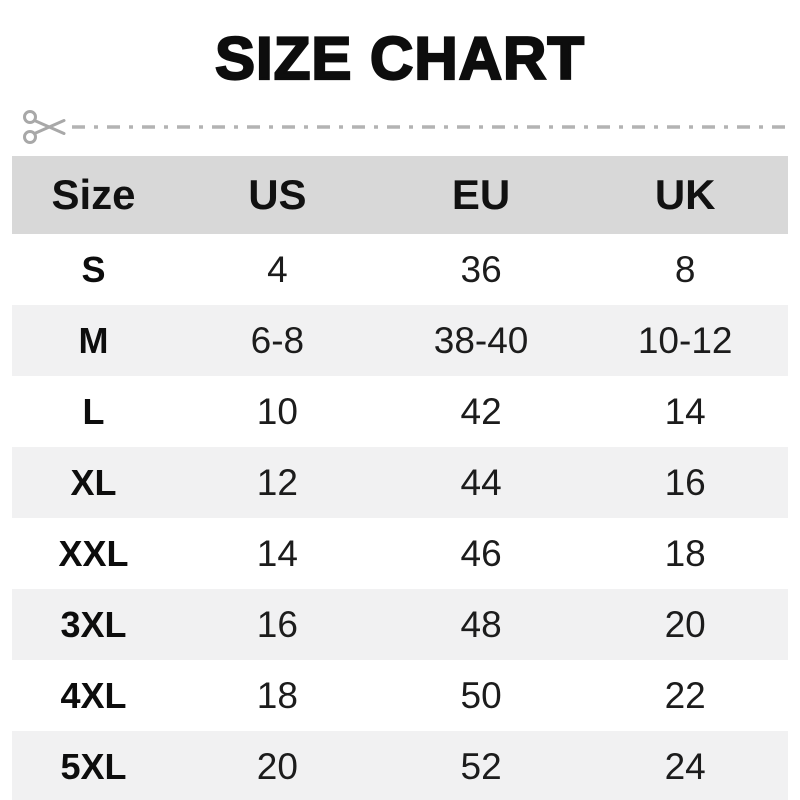 The width and height of the screenshot is (800, 800). Describe the element at coordinates (93, 624) in the screenshot. I see `size-label: 3XL` at that location.